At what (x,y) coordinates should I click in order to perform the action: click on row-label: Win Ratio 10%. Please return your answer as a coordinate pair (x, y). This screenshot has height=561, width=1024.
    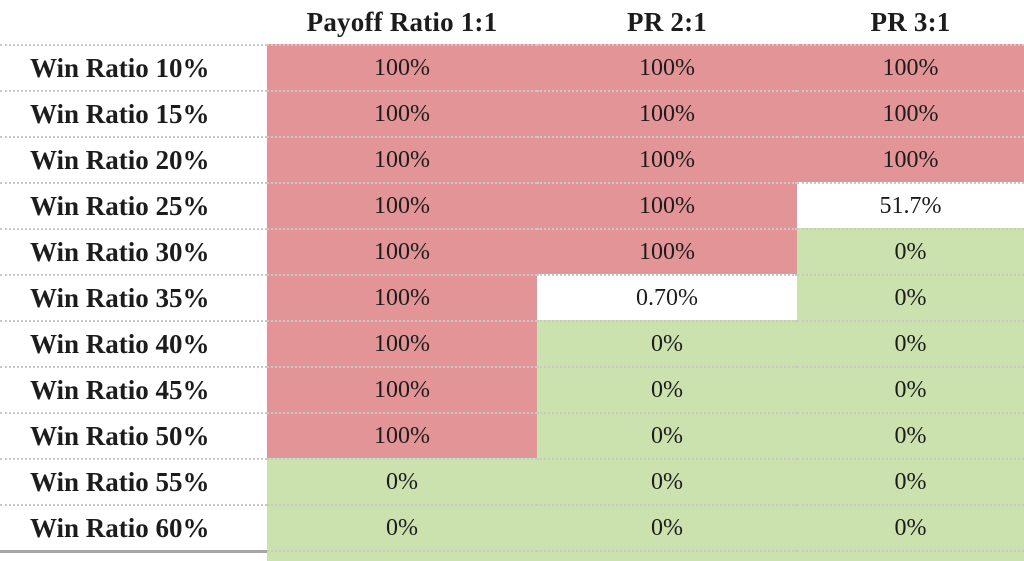
    Looking at the image, I should click on (133, 67).